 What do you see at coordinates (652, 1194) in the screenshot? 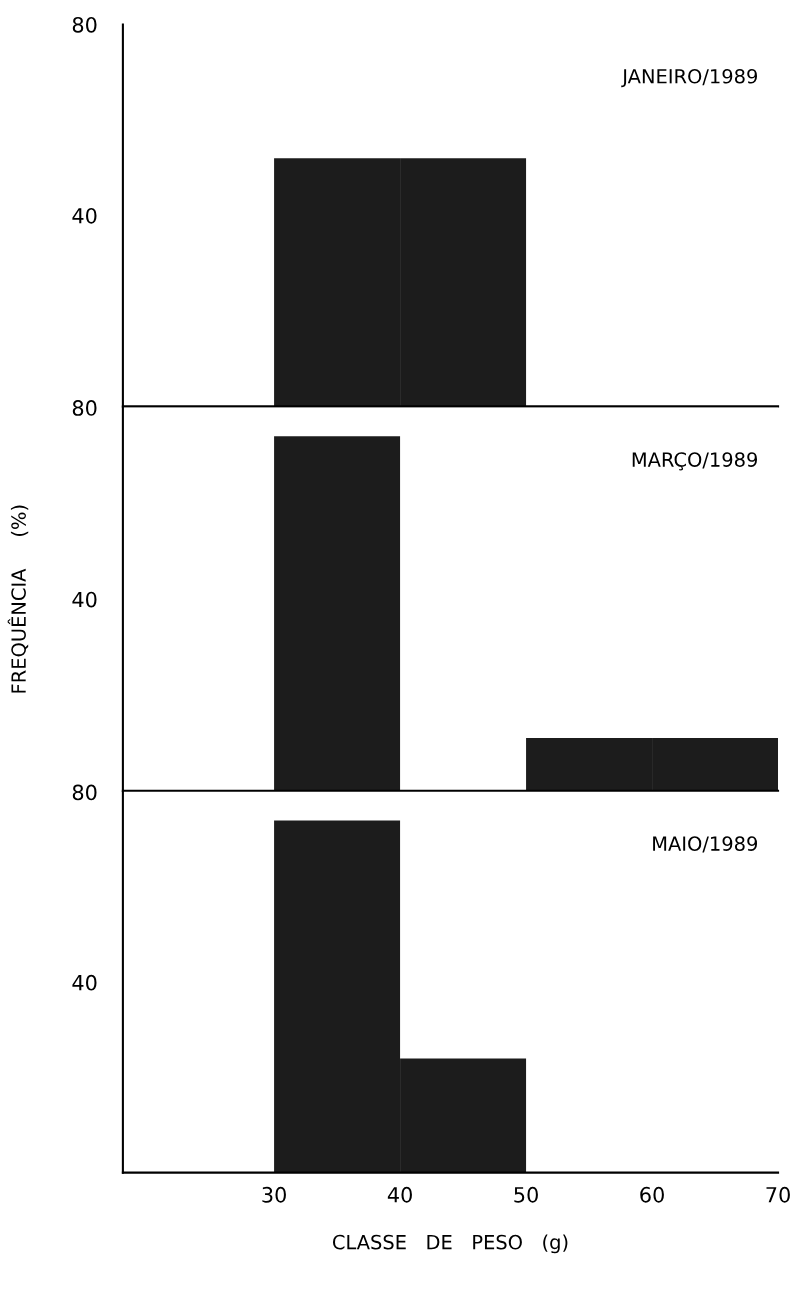
I see `x-tick-label: 60` at bounding box center [652, 1194].